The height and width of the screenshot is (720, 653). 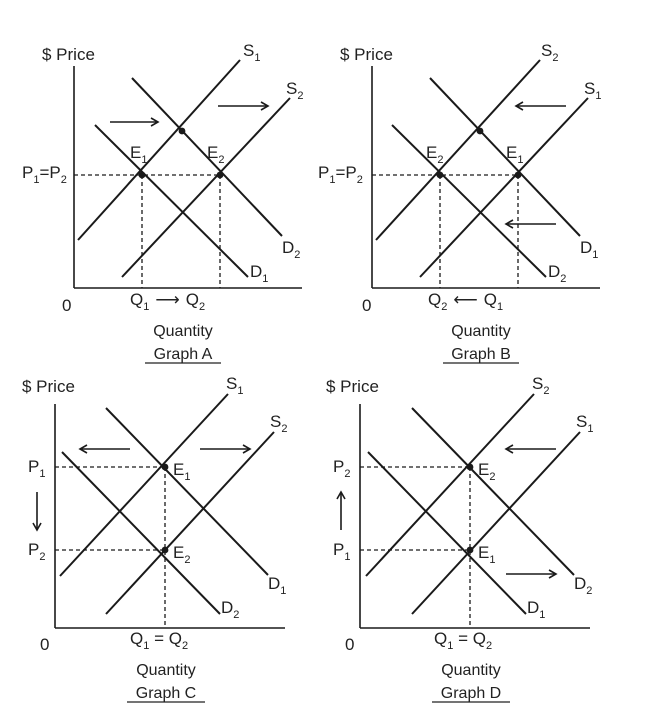 What do you see at coordinates (532, 574) in the screenshot?
I see `graph-d-shift-arrow-lower` at bounding box center [532, 574].